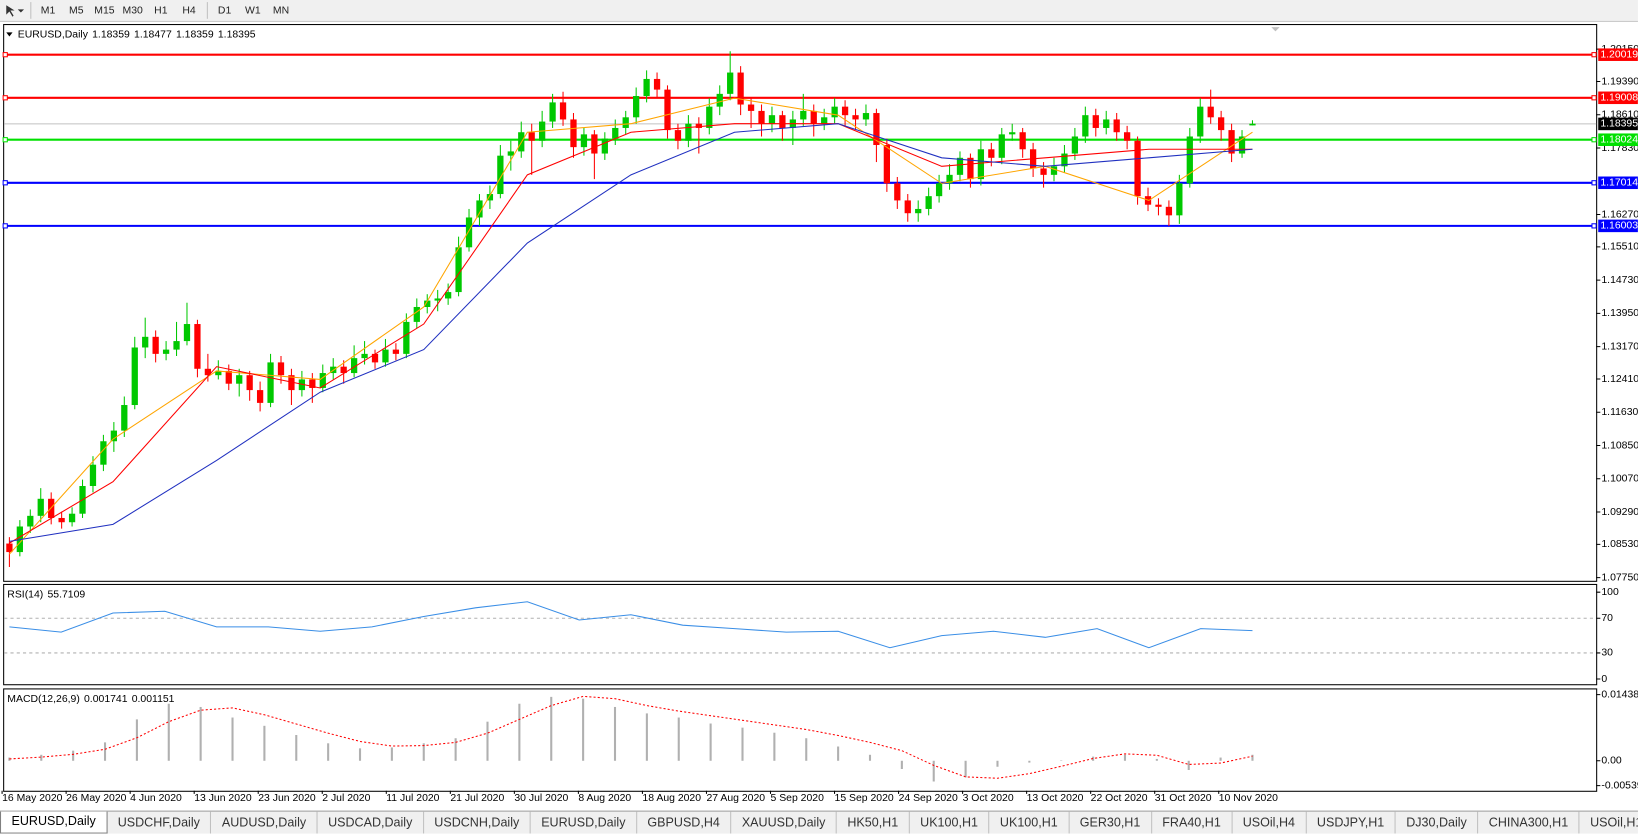 This screenshot has width=1638, height=834. Describe the element at coordinates (252, 10) in the screenshot. I see `timeframe-button: W1` at that location.